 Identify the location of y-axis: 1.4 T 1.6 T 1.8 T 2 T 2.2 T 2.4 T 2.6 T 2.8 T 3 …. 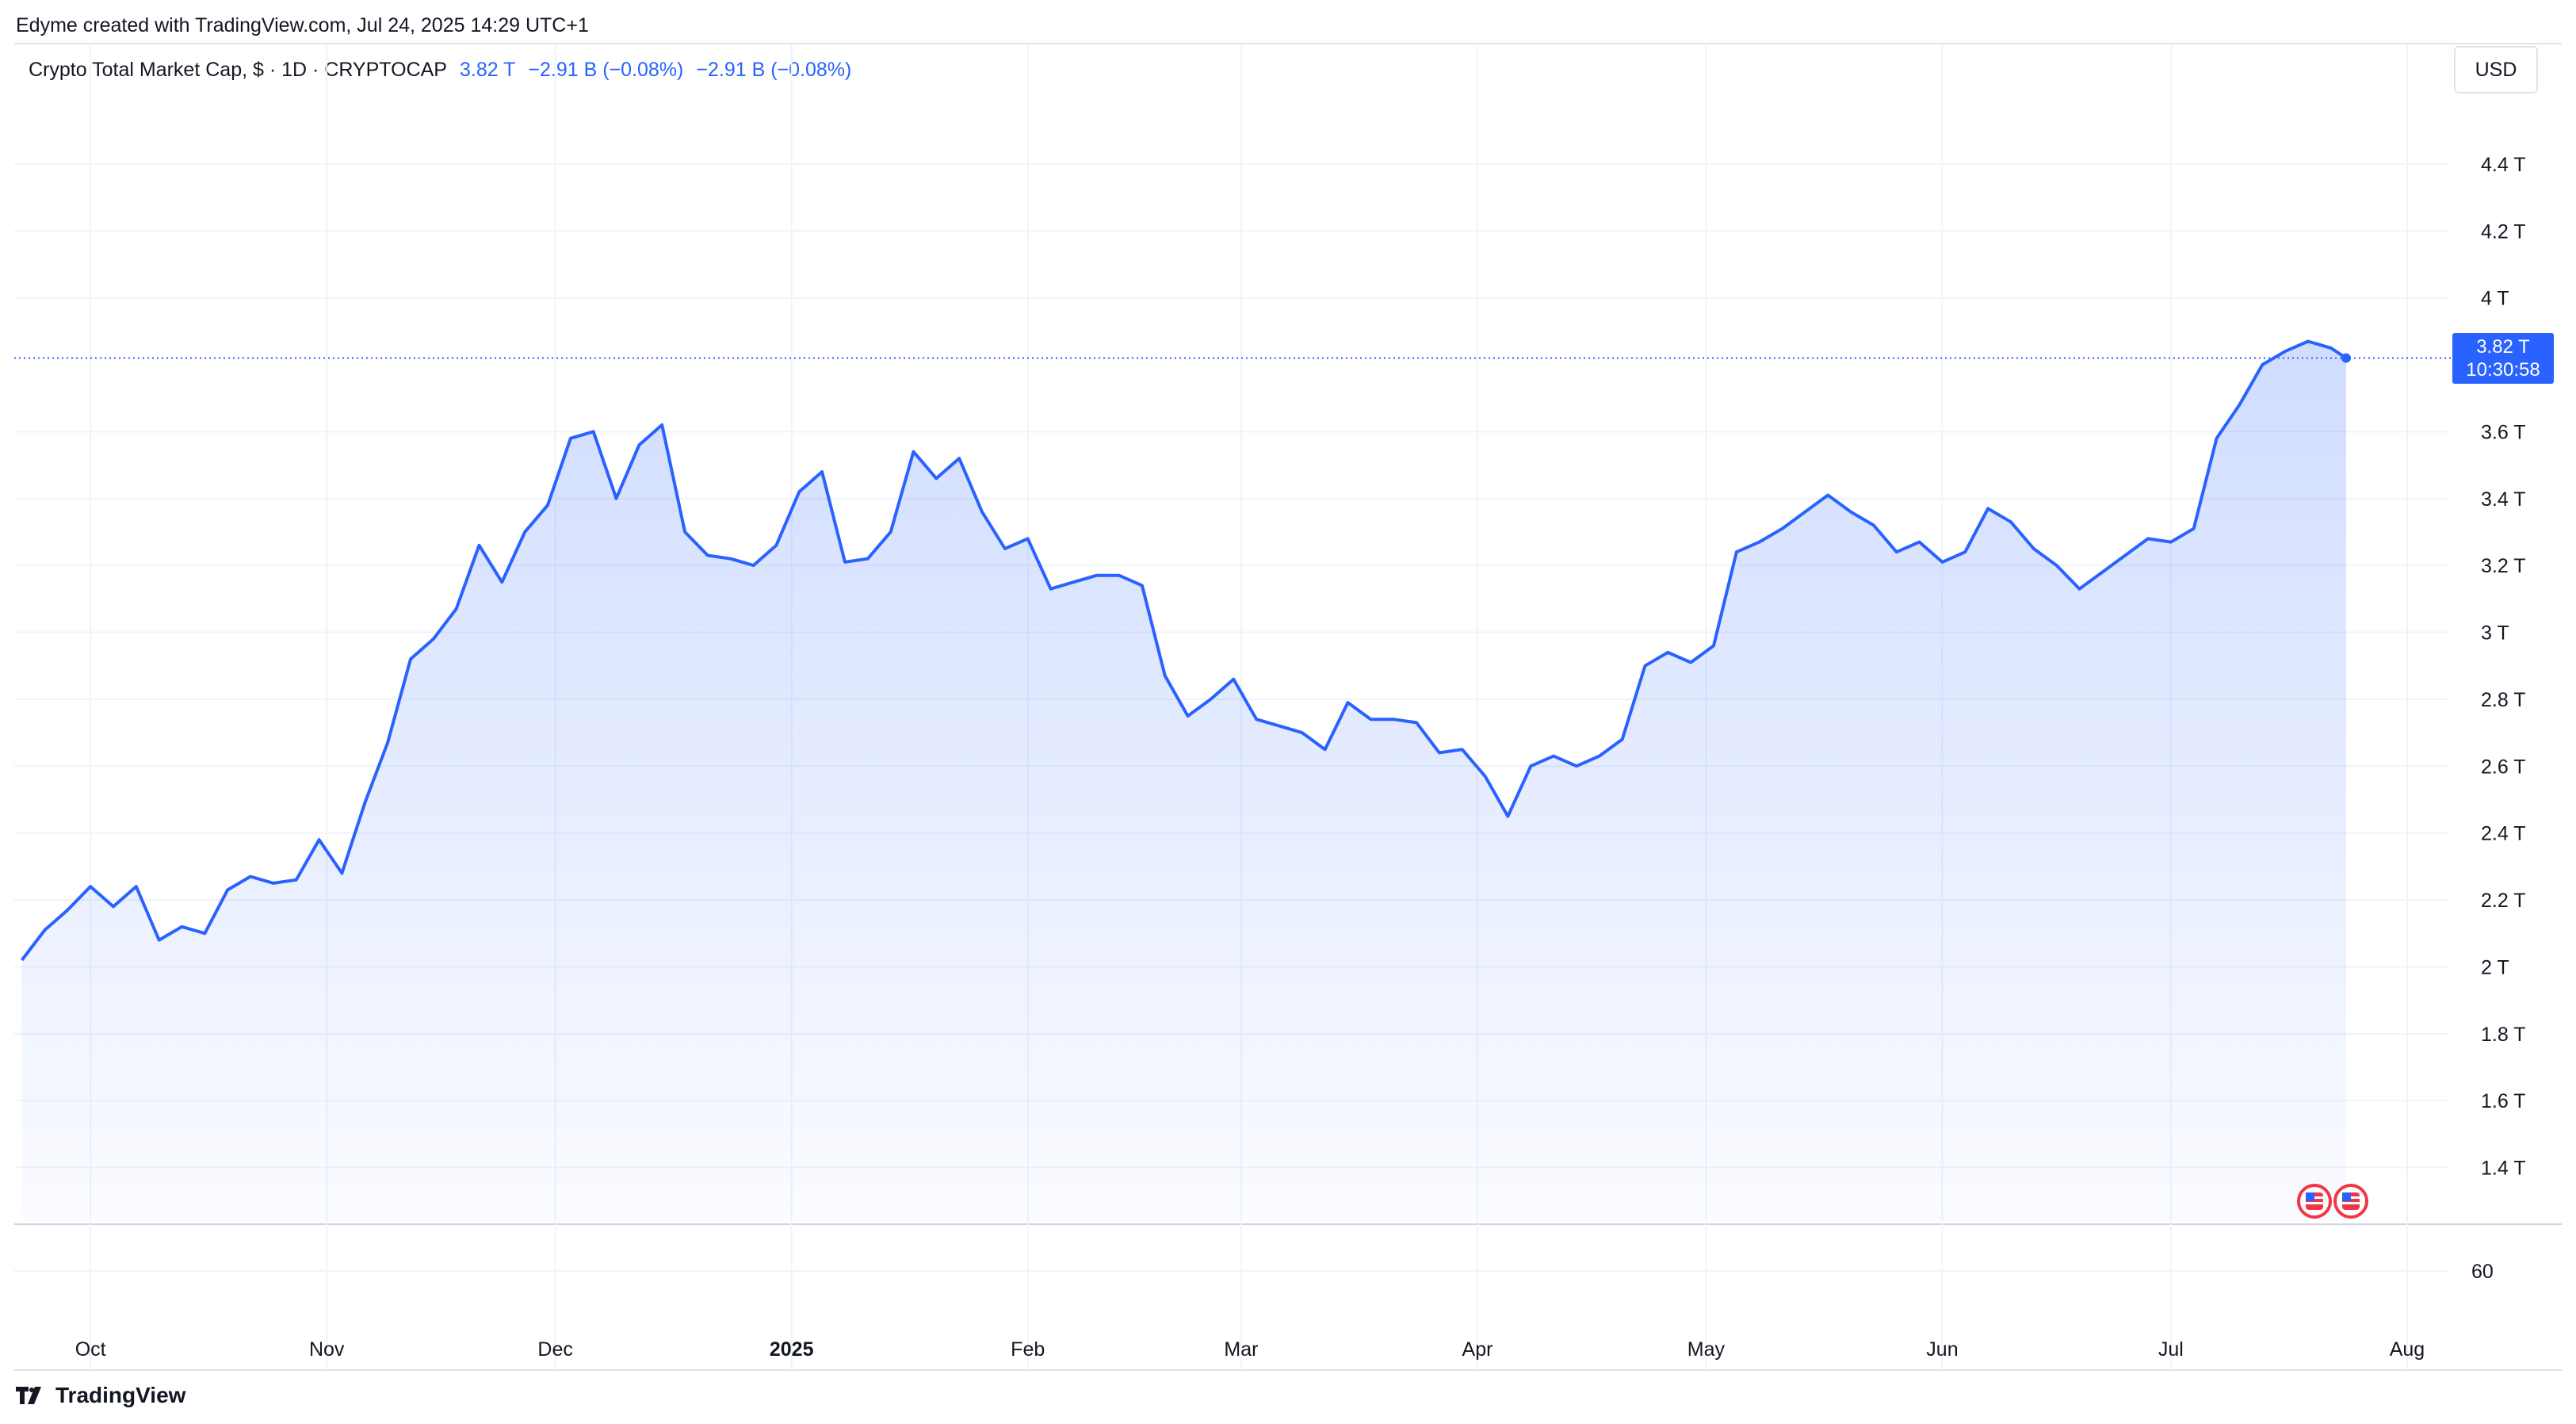
(2498, 718).